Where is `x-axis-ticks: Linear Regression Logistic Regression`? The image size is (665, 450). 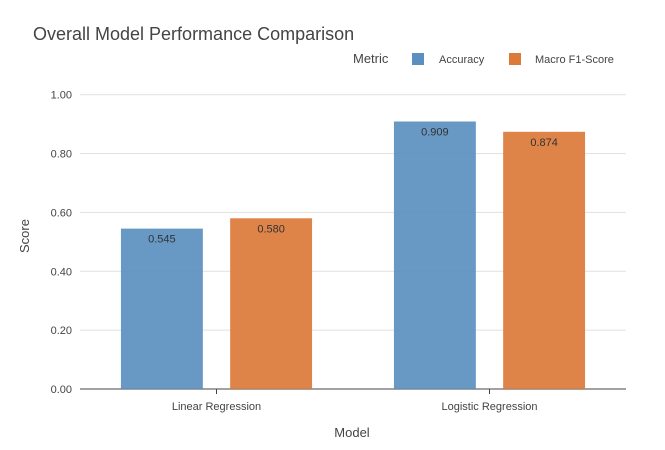
x-axis-ticks: Linear Regression Logistic Regression is located at coordinates (355, 401).